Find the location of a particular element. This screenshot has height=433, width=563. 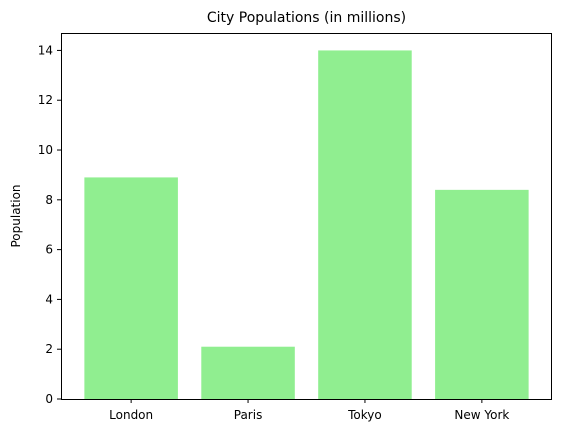

y-tick-label: 0 is located at coordinates (49, 399).